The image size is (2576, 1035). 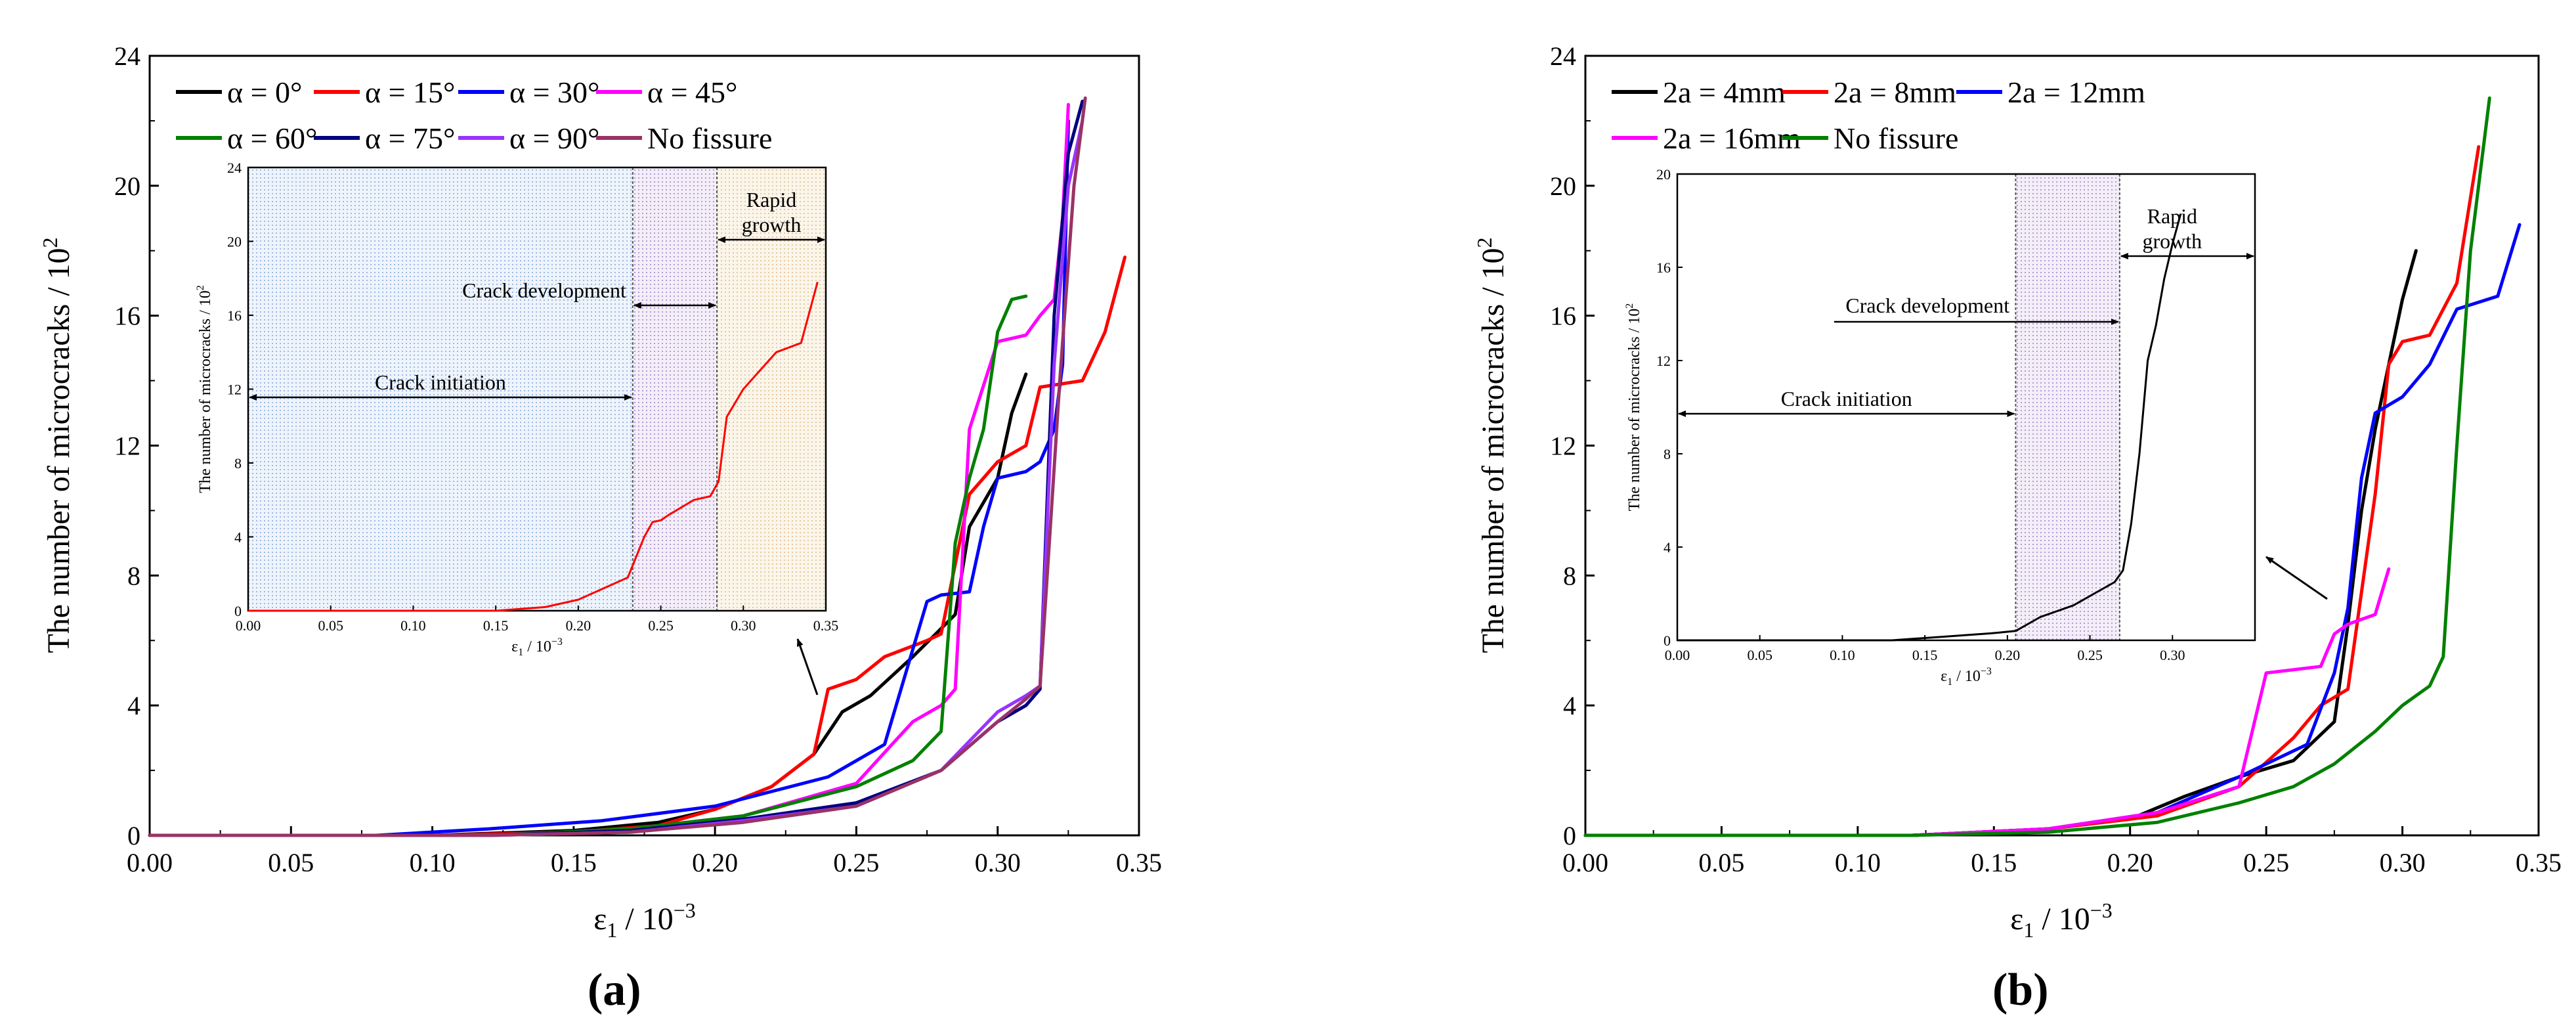 I want to click on panel-a-xtick-label: 0.25, so click(x=856, y=862).